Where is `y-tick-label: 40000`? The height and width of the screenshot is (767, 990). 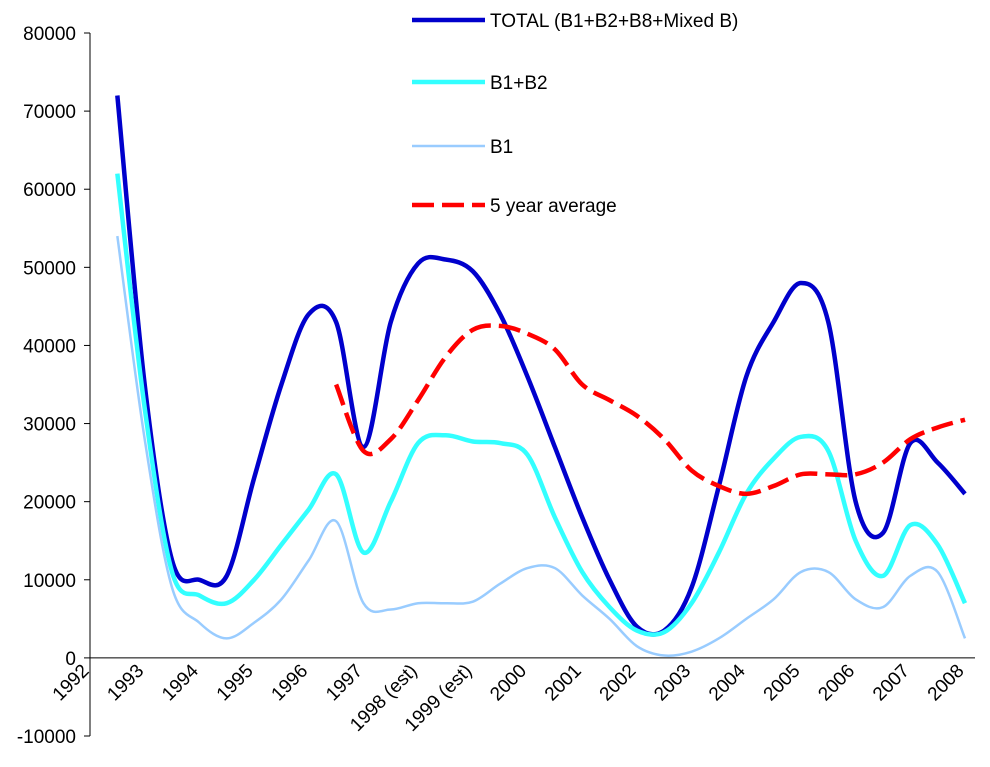
y-tick-label: 40000 is located at coordinates (49, 346).